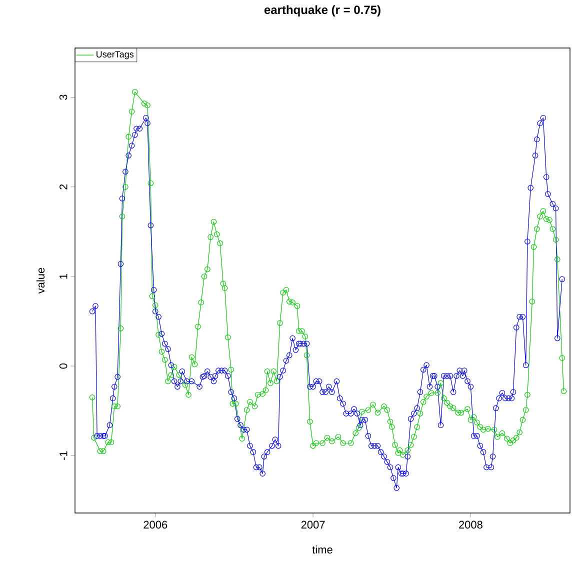 The width and height of the screenshot is (576, 576). I want to click on y-tick-label: 3, so click(63, 97).